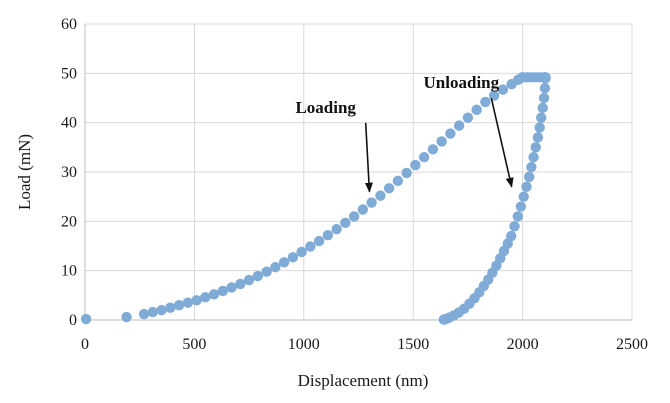 Image resolution: width=670 pixels, height=403 pixels. Describe the element at coordinates (304, 344) in the screenshot. I see `x-tick-label: 1000` at that location.